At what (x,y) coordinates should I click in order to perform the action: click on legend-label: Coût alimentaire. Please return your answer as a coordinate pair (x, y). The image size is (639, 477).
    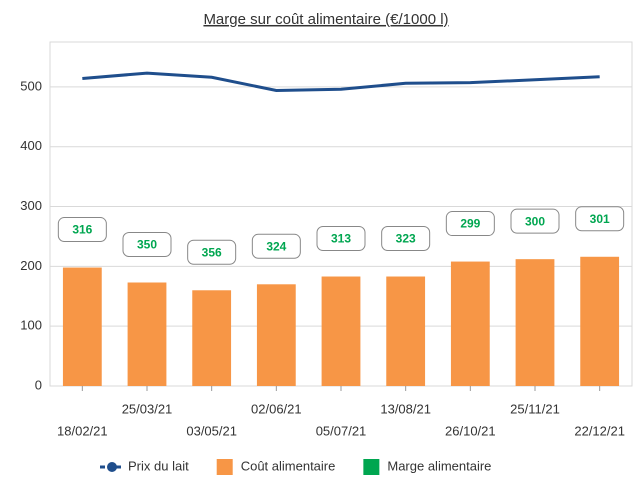
    Looking at the image, I should click on (288, 465).